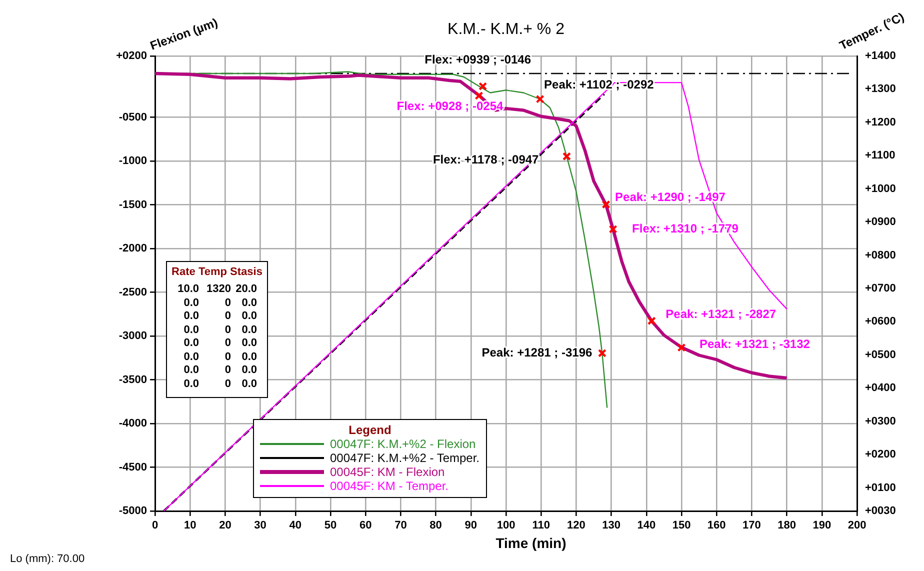 The height and width of the screenshot is (571, 924). Describe the element at coordinates (132, 204) in the screenshot. I see `y-tick-label: -1500` at that location.